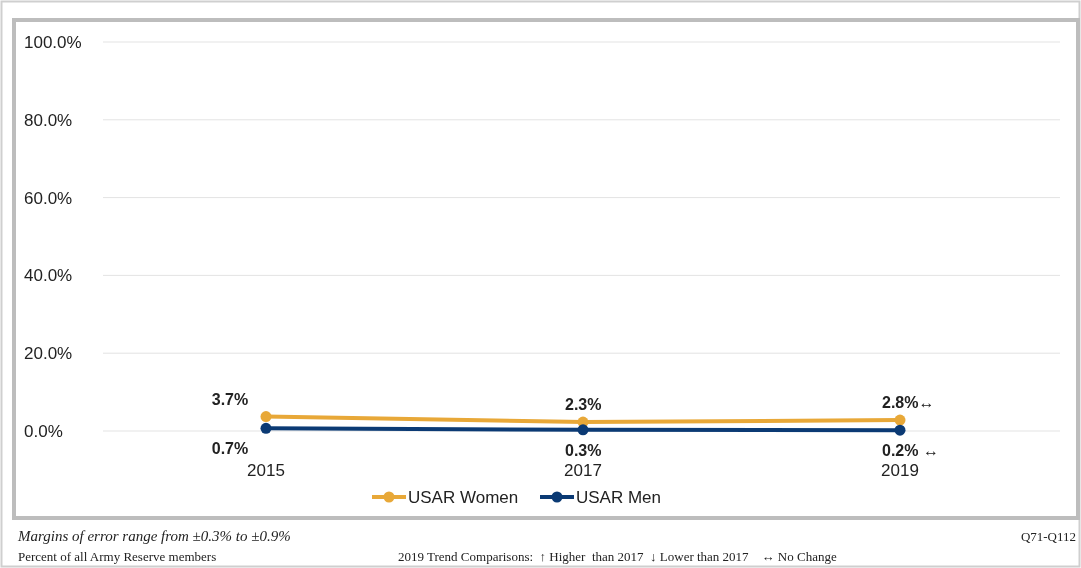  I want to click on data-label: 2.3%, so click(583, 405).